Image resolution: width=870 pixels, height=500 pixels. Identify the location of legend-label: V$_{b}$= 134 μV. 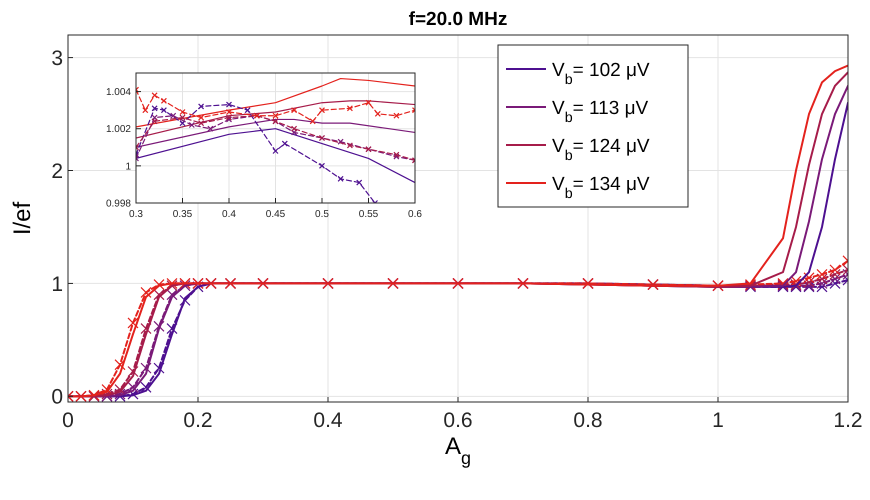
(601, 188).